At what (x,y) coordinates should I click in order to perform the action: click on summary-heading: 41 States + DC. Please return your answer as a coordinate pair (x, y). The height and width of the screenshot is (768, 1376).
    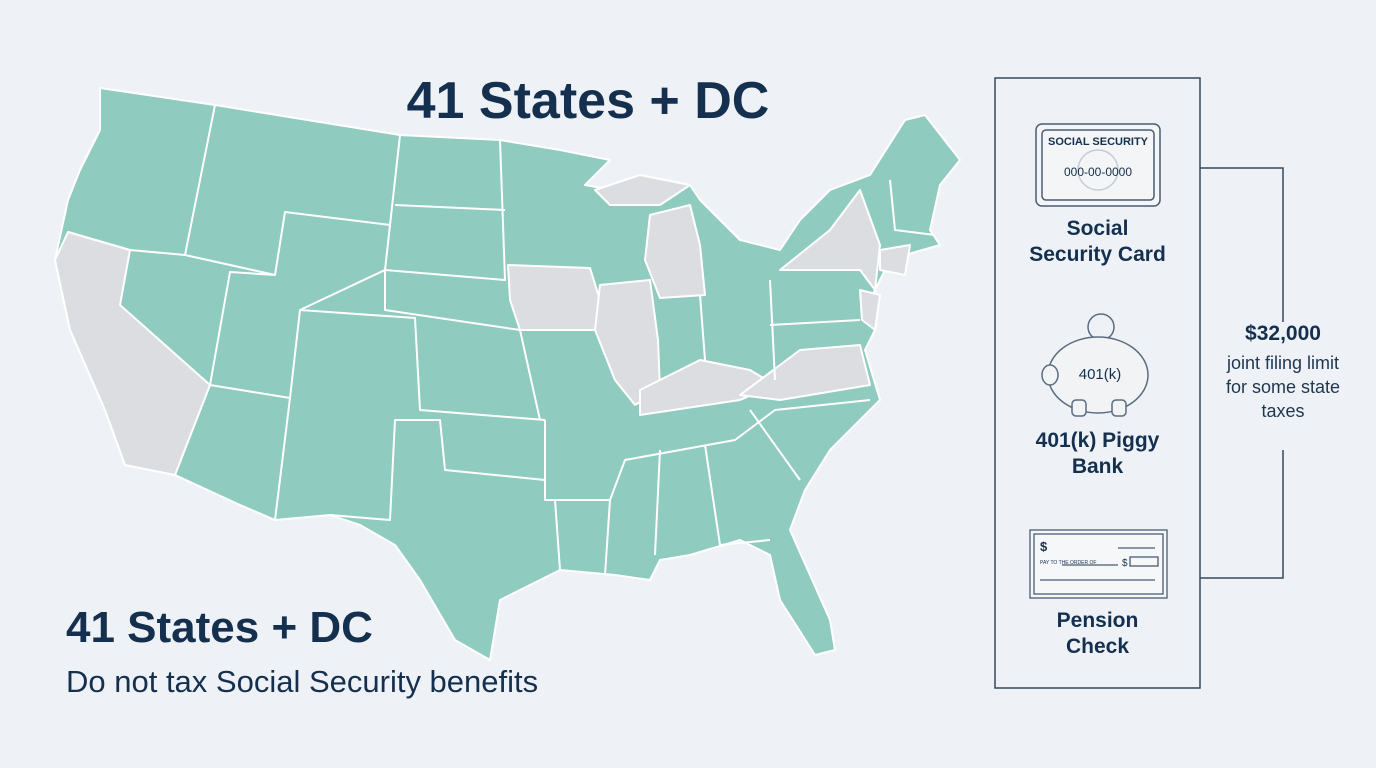
    Looking at the image, I should click on (219, 627).